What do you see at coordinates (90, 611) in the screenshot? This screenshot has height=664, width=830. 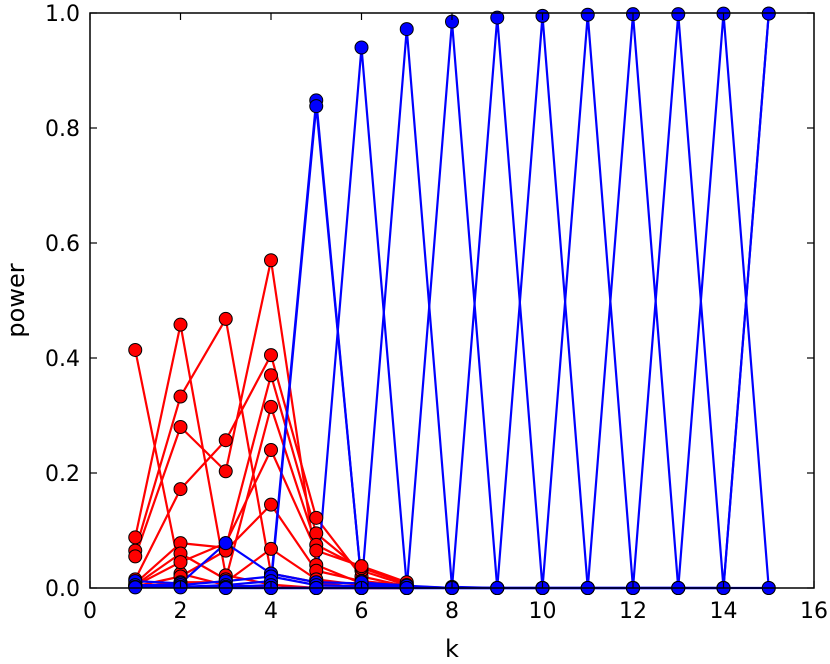 I see `x-tick-label-0: 0` at bounding box center [90, 611].